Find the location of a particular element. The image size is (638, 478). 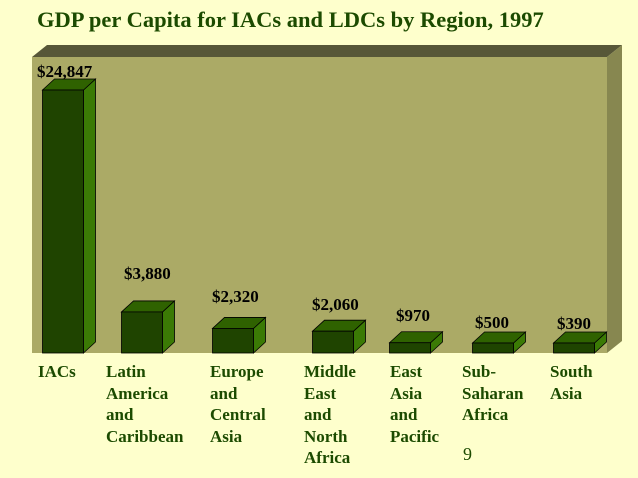

category-label-line: IACs is located at coordinates (57, 371).